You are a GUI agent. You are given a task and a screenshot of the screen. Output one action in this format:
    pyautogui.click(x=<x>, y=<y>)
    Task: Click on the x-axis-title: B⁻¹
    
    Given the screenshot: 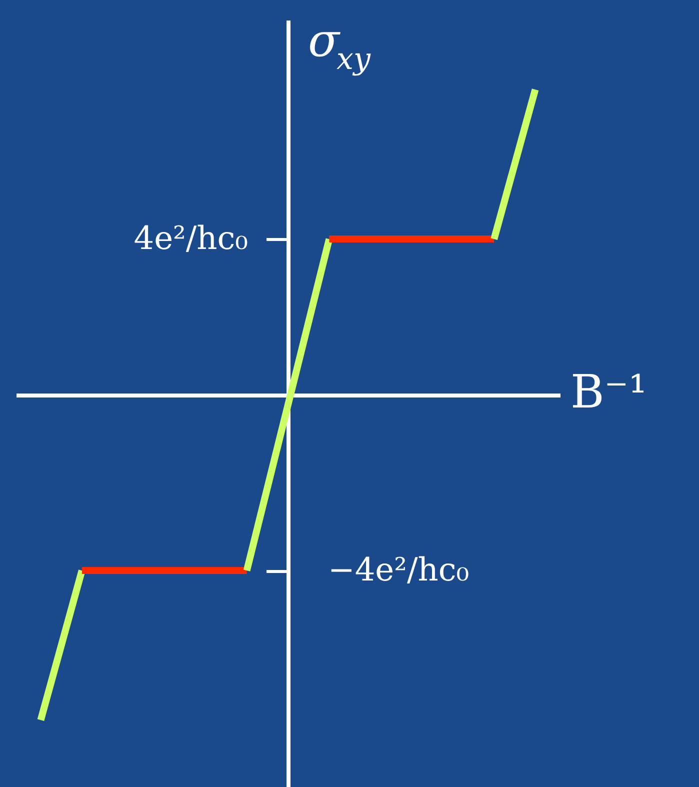 What is the action you would take?
    pyautogui.click(x=609, y=391)
    